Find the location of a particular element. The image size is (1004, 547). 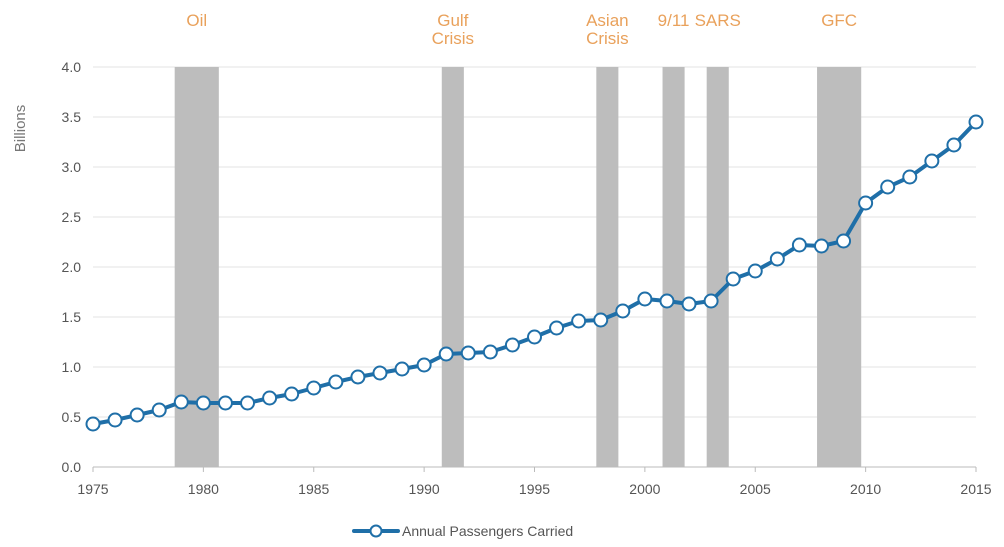

y-tick-label: 0.0 is located at coordinates (72, 467).